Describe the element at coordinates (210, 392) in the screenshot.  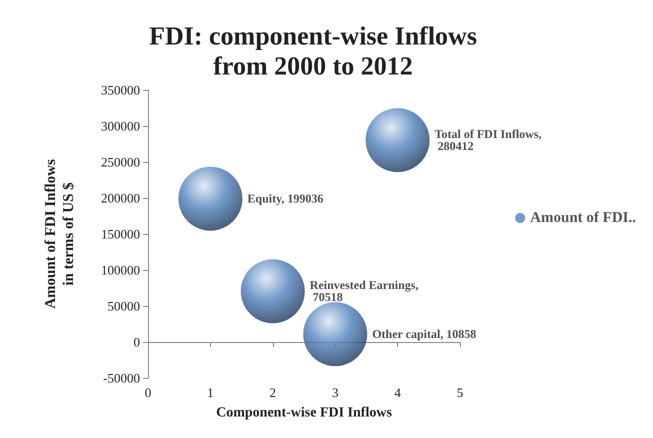
I see `x-tick-label: 1` at that location.